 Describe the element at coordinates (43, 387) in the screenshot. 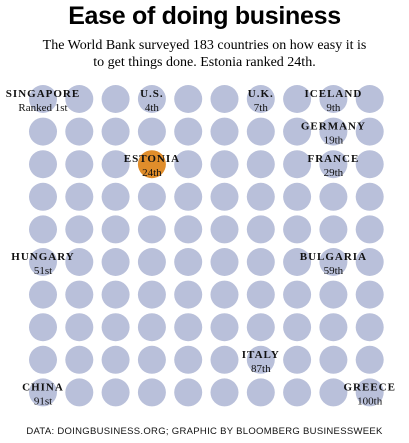

I see `country-name-label: CHINA` at that location.